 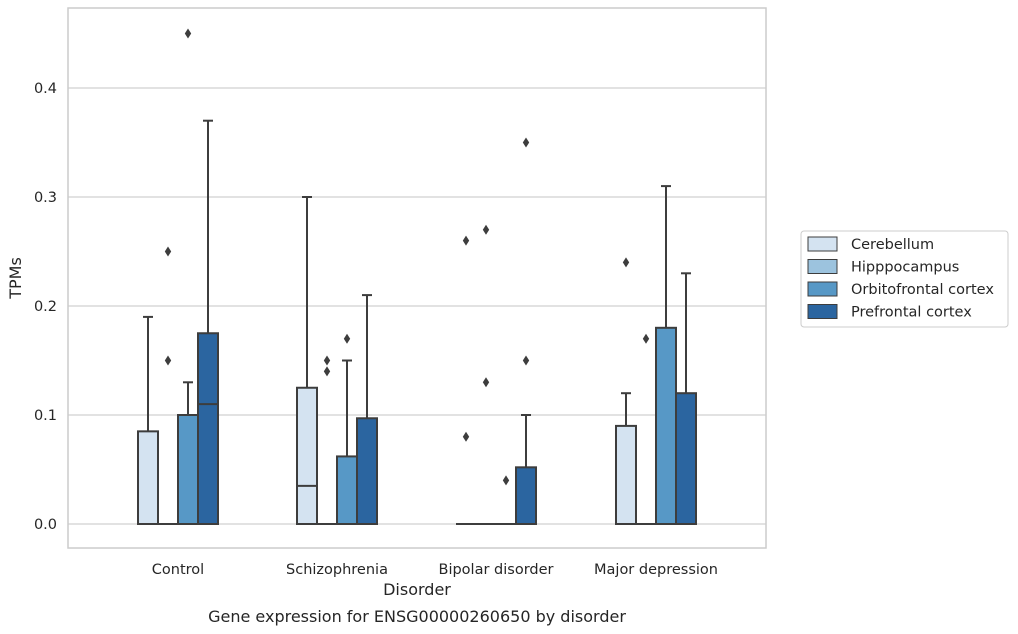 I want to click on x-tick-label: Major depression, so click(x=656, y=570).